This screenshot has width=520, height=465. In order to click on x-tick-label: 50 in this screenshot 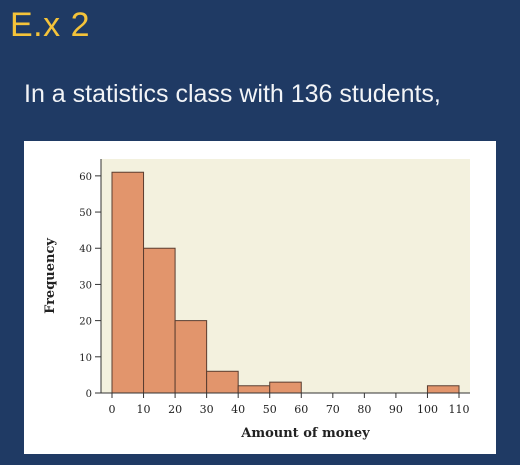, I will do `click(270, 409)`.